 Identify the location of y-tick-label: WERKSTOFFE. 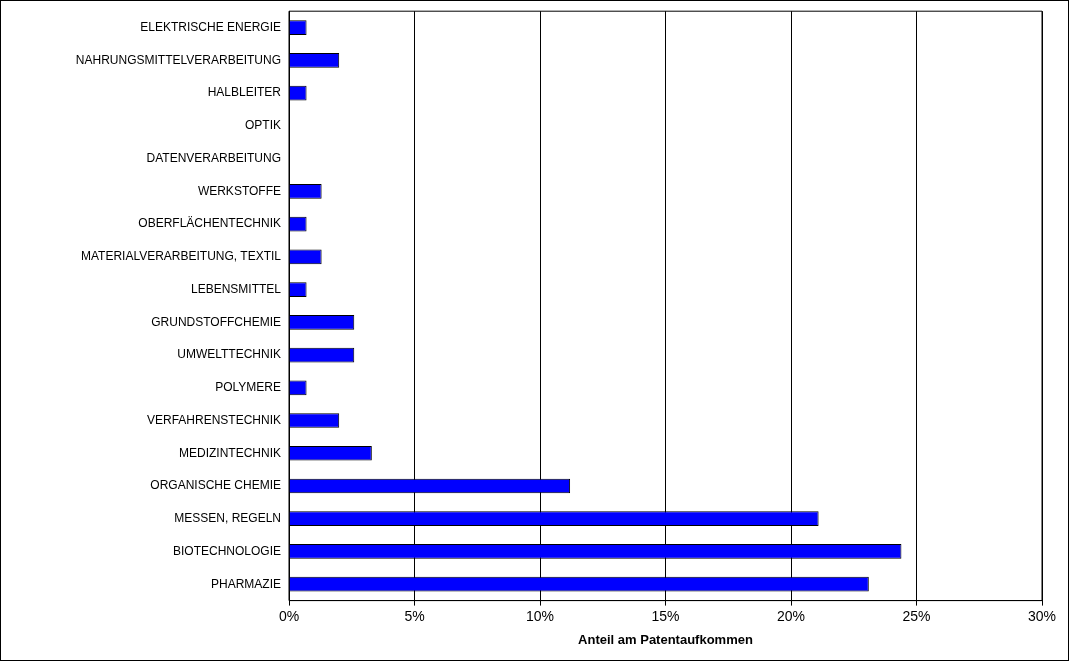
(239, 190).